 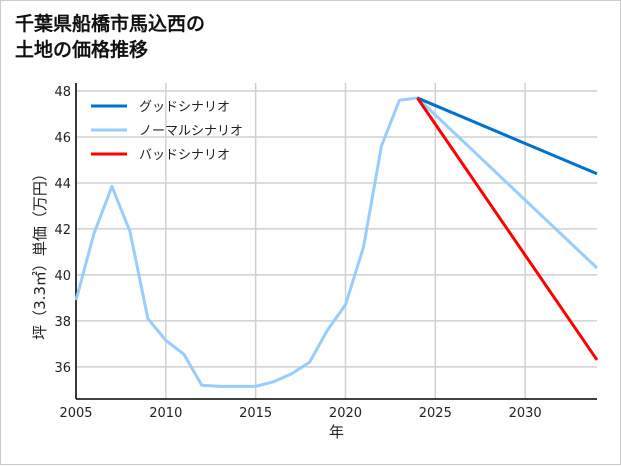 I want to click on y-axis-label: 坪（3.3㎡）単価（万円）, so click(x=40, y=253).